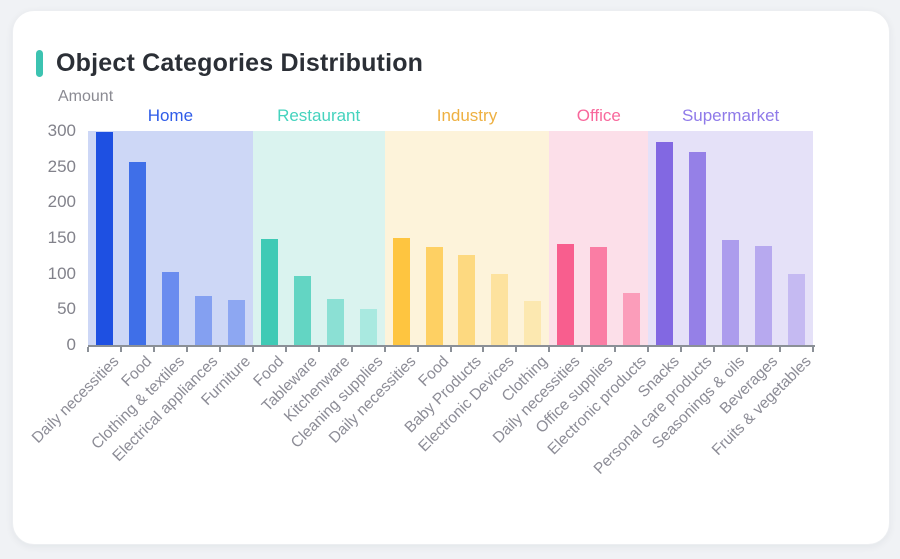 This screenshot has width=900, height=559. Describe the element at coordinates (61, 202) in the screenshot. I see `y-axis-tick-label: 200` at that location.